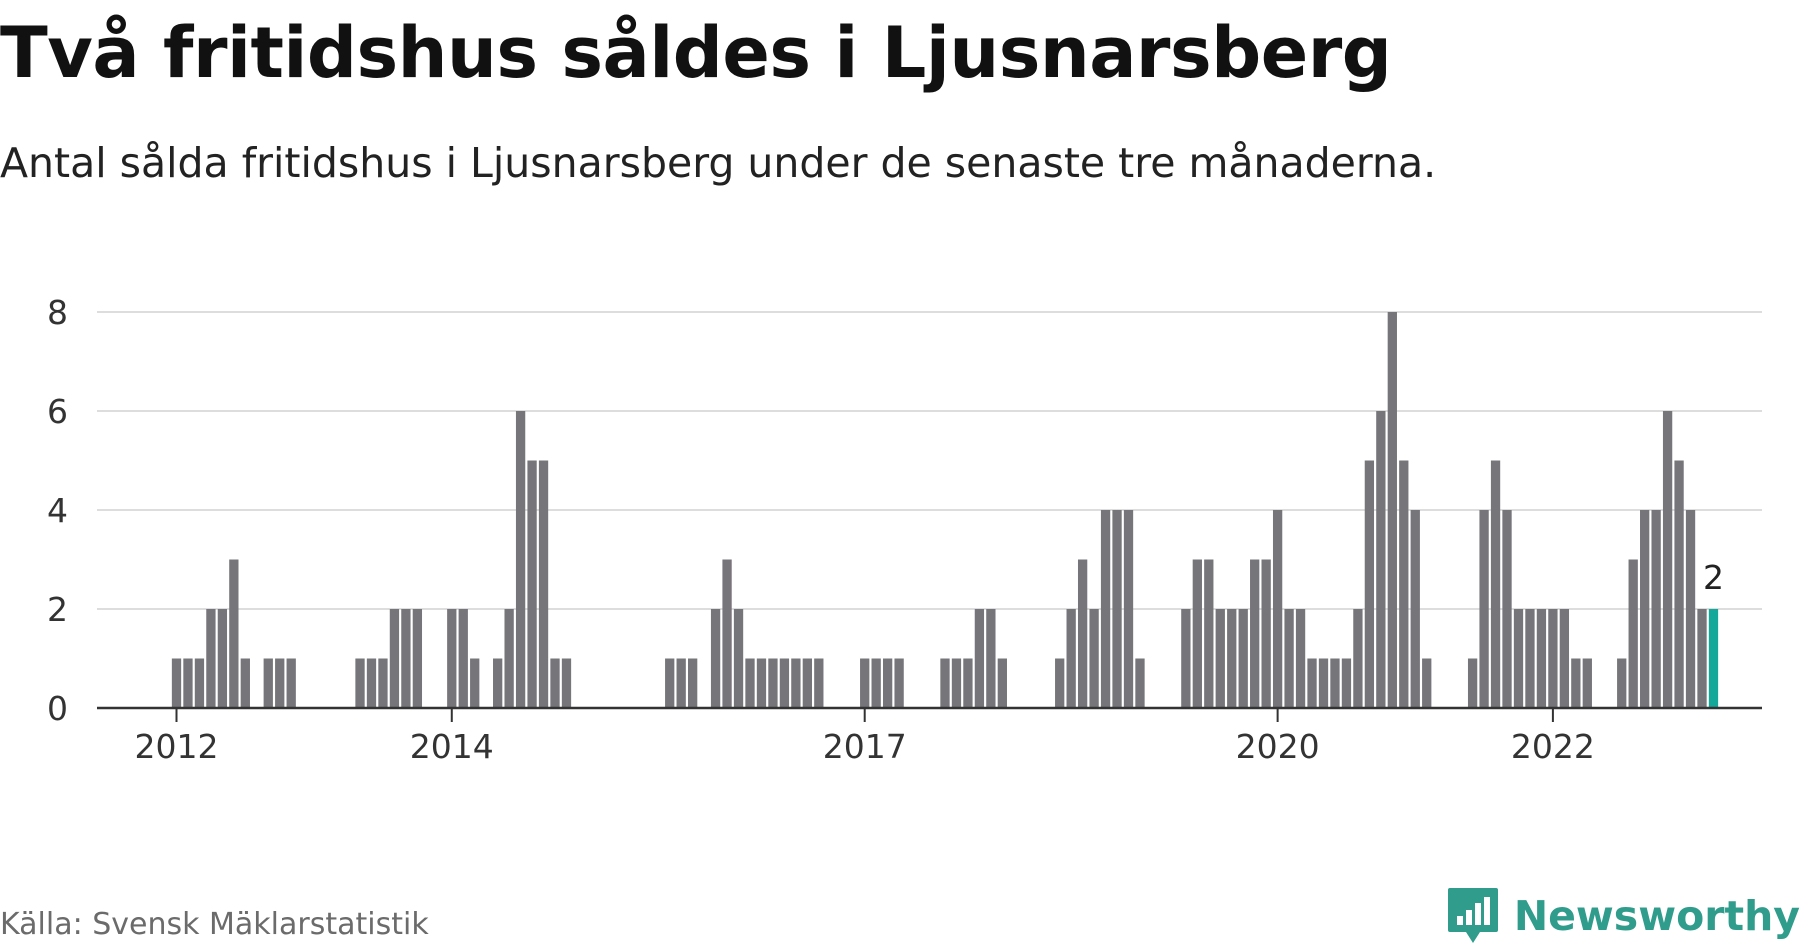 The width and height of the screenshot is (1800, 948). I want to click on source-note: Källa: Svensk Mäklarstatistik, so click(214, 924).